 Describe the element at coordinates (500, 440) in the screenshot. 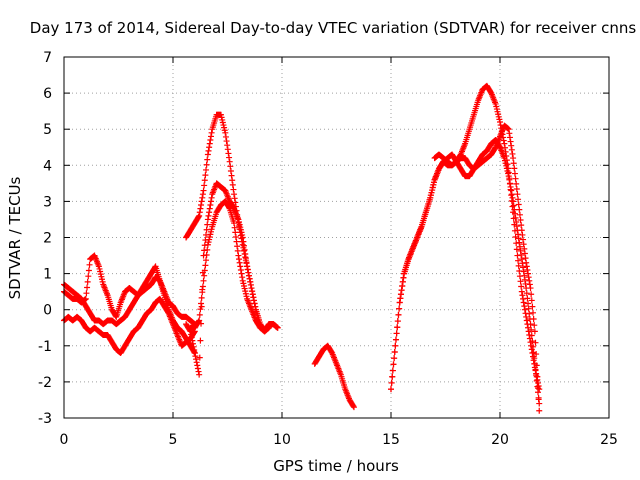

I see `x-tick-label: 20` at that location.